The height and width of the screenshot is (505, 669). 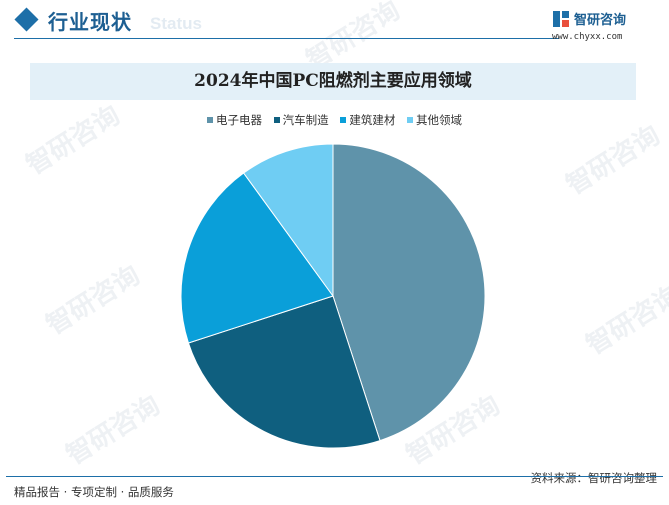 I want to click on legend-item: 汽车制造, so click(x=301, y=120).